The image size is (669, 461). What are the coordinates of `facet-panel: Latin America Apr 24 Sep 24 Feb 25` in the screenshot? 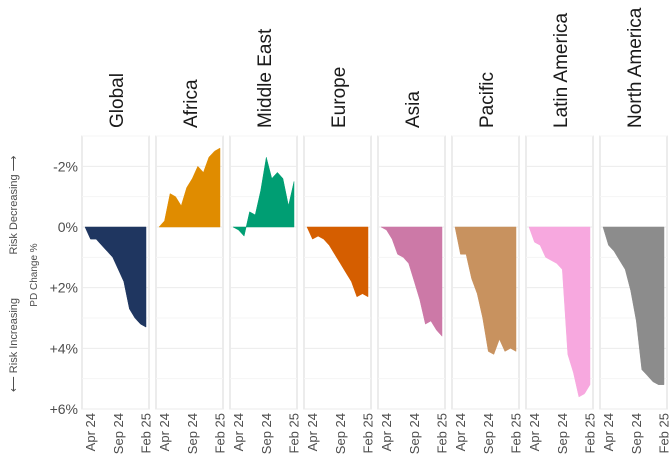 It's located at (561, 233).